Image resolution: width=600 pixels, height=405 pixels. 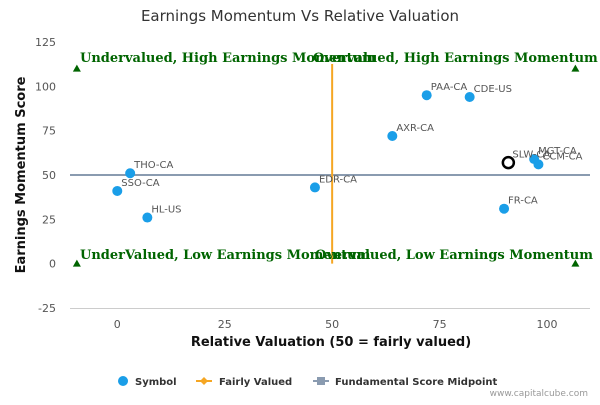 I want to click on data-label-axr-ca: AXR-CA, so click(x=415, y=128).